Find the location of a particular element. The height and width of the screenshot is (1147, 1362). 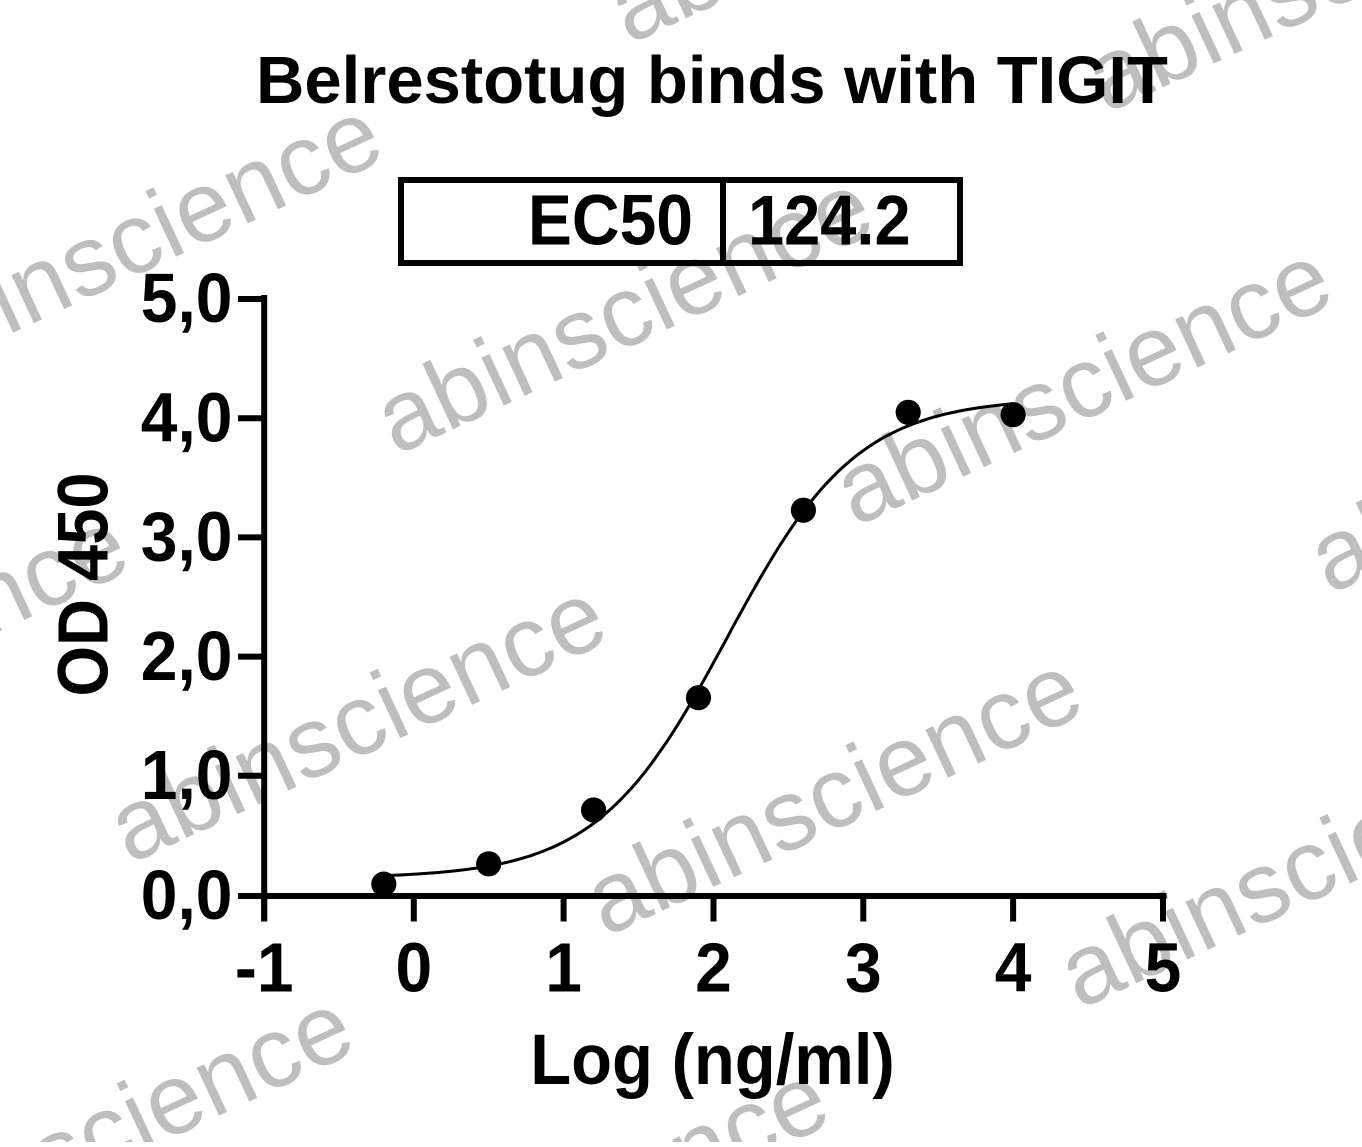

svg-text: Belrestotug binds with TIGIT is located at coordinates (712, 80).